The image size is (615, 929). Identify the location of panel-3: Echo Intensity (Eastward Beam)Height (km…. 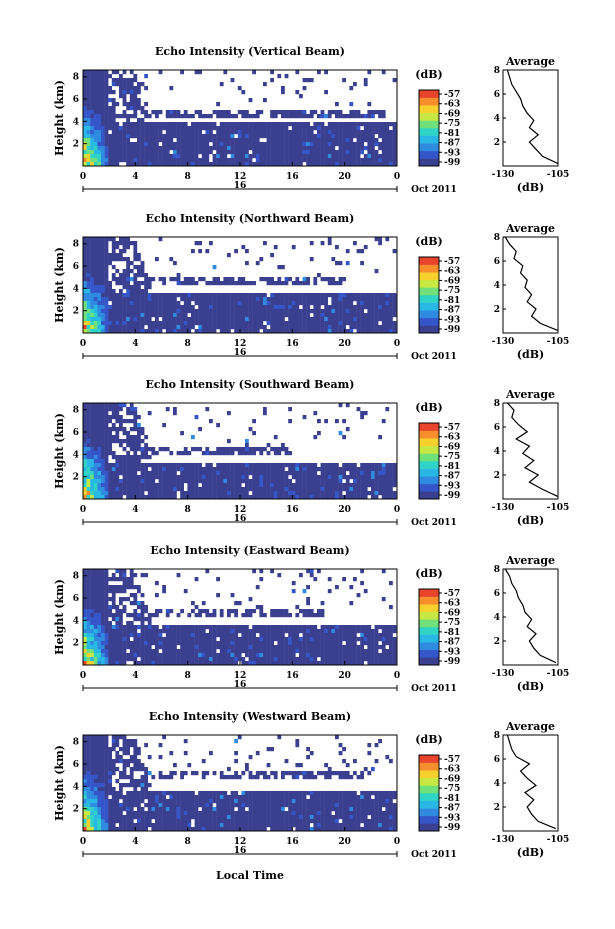
(311, 619).